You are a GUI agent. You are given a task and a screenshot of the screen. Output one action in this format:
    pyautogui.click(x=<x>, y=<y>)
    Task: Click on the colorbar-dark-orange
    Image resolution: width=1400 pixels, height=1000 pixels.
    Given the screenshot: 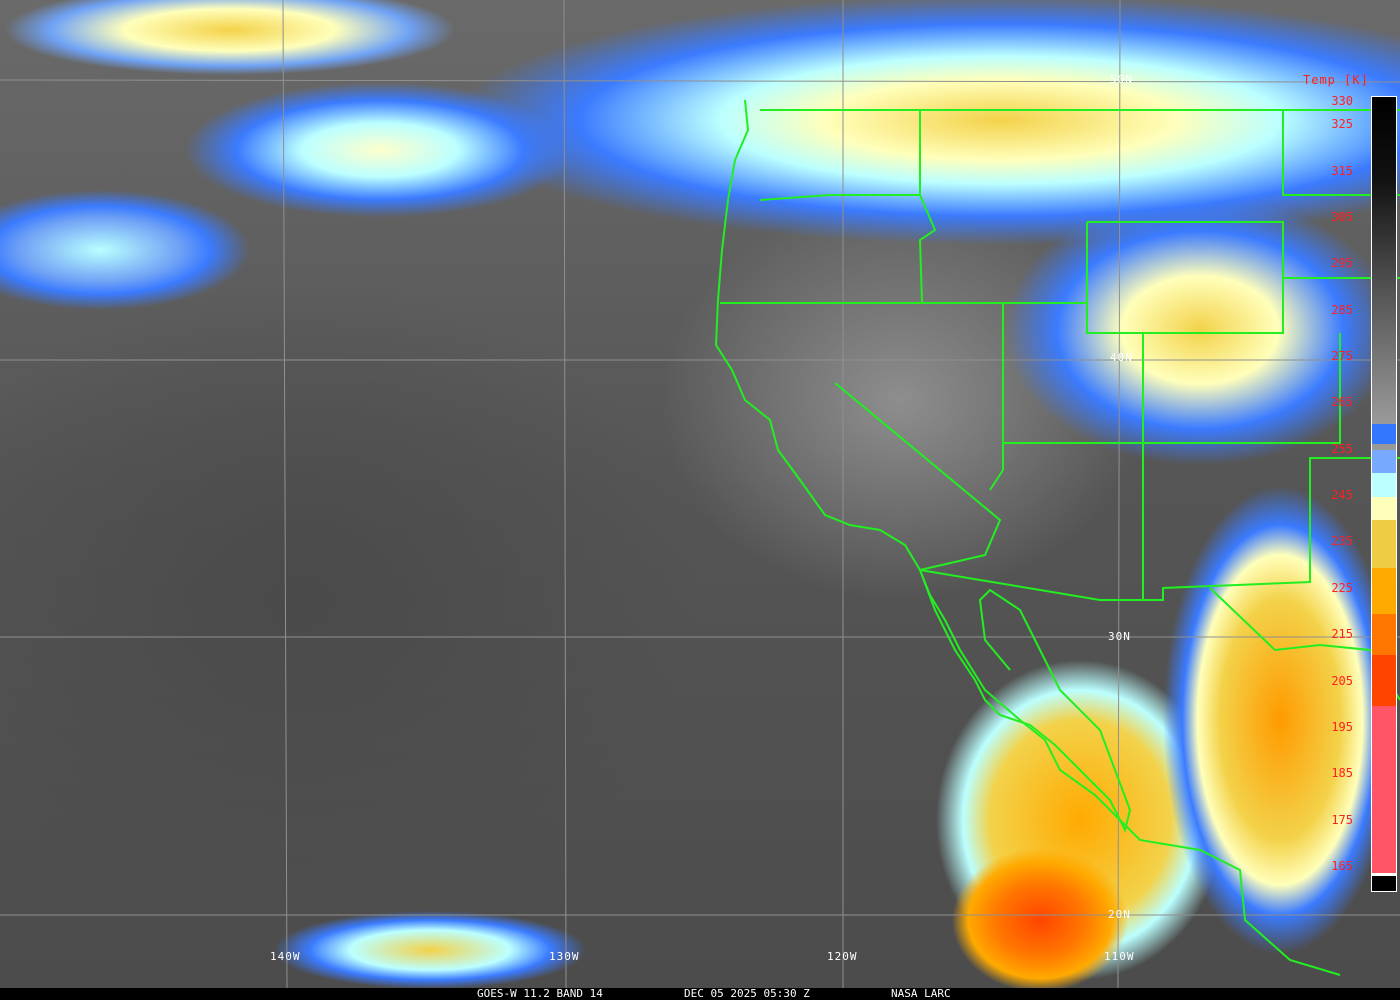 What is the action you would take?
    pyautogui.click(x=1384, y=634)
    